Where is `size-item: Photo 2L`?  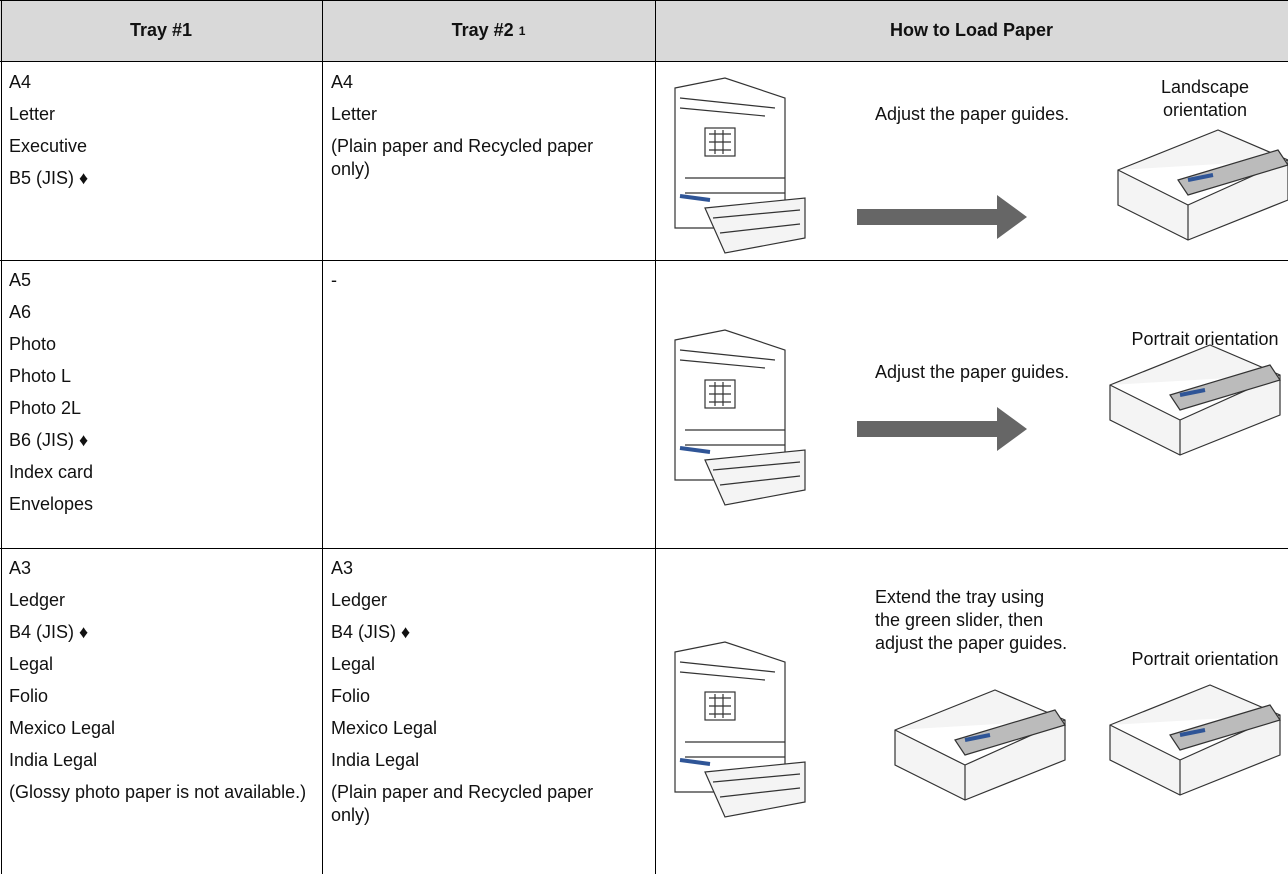
size-item: Photo 2L is located at coordinates (45, 408).